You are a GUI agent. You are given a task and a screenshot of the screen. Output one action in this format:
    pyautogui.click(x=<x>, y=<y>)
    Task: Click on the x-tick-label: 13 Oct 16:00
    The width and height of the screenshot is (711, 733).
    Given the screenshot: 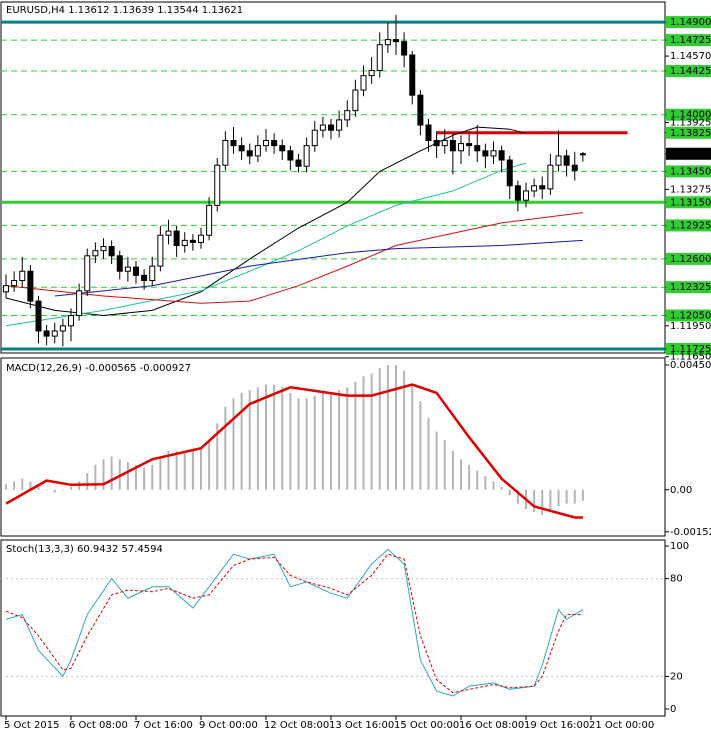 What is the action you would take?
    pyautogui.click(x=361, y=725)
    